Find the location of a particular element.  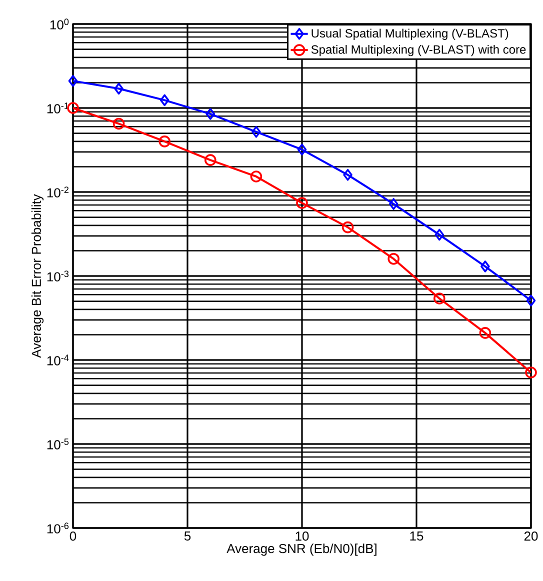

legend-label: Spatial Multiplexing (V-BLAST) with core is located at coordinates (418, 50).